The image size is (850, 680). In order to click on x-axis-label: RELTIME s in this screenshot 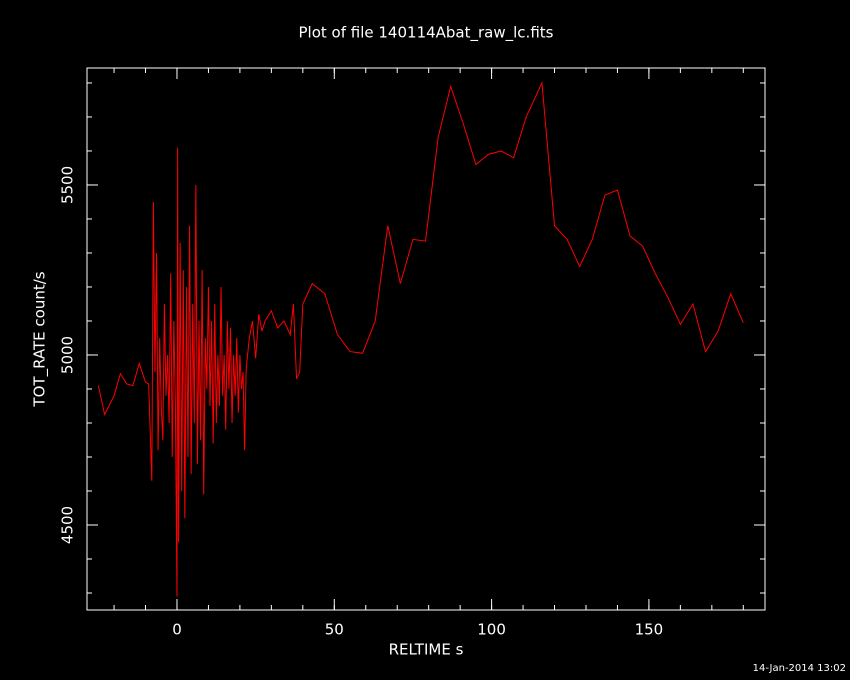, I will do `click(426, 650)`.